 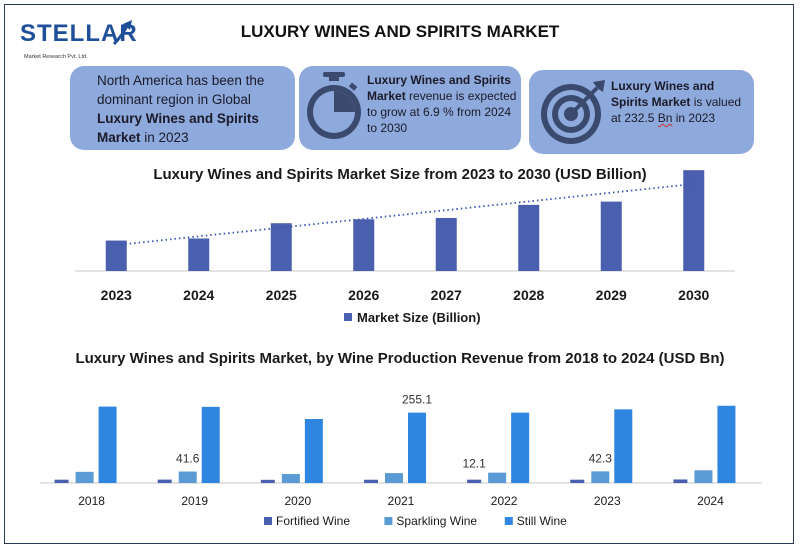 I want to click on logo-arrow-icon, so click(x=122, y=33).